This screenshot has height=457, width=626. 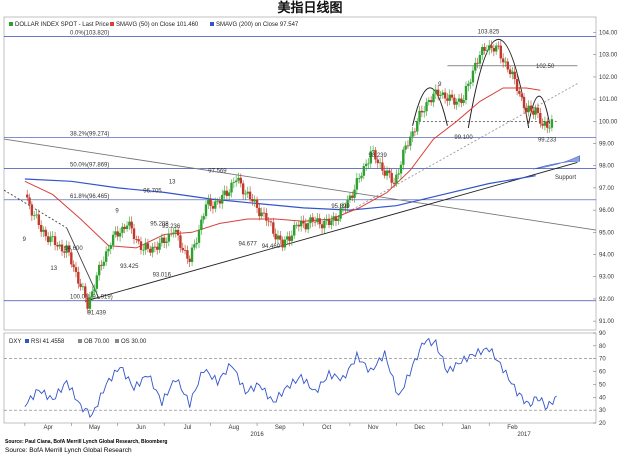 What do you see at coordinates (454, 152) in the screenshot?
I see `upper-trendline-dotted` at bounding box center [454, 152].